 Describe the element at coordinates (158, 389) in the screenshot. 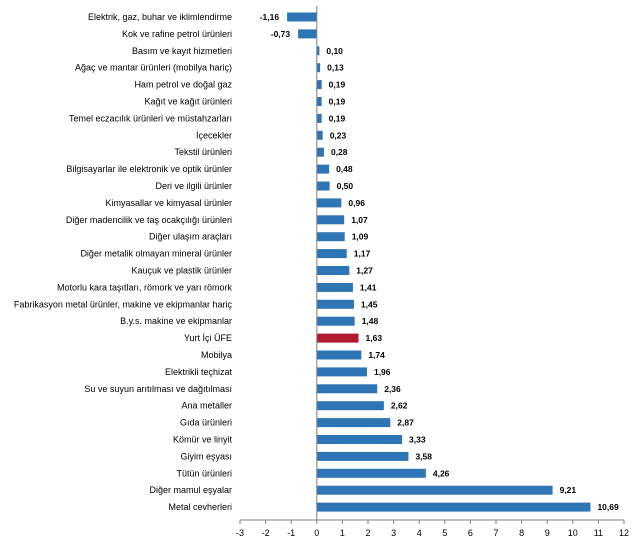

I see `category-label: Su ve suyun arıtılması ve dağıtılması` at that location.